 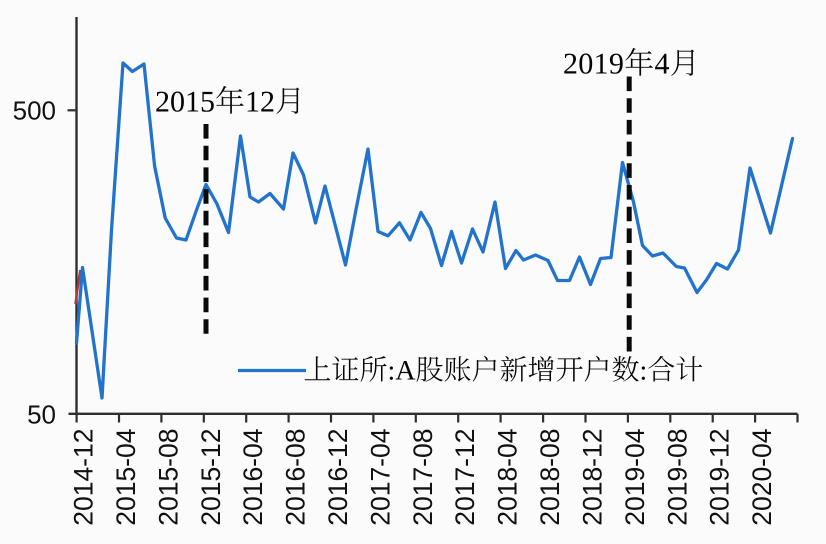 What do you see at coordinates (677, 477) in the screenshot?
I see `svg-text: 2019-08` at bounding box center [677, 477].